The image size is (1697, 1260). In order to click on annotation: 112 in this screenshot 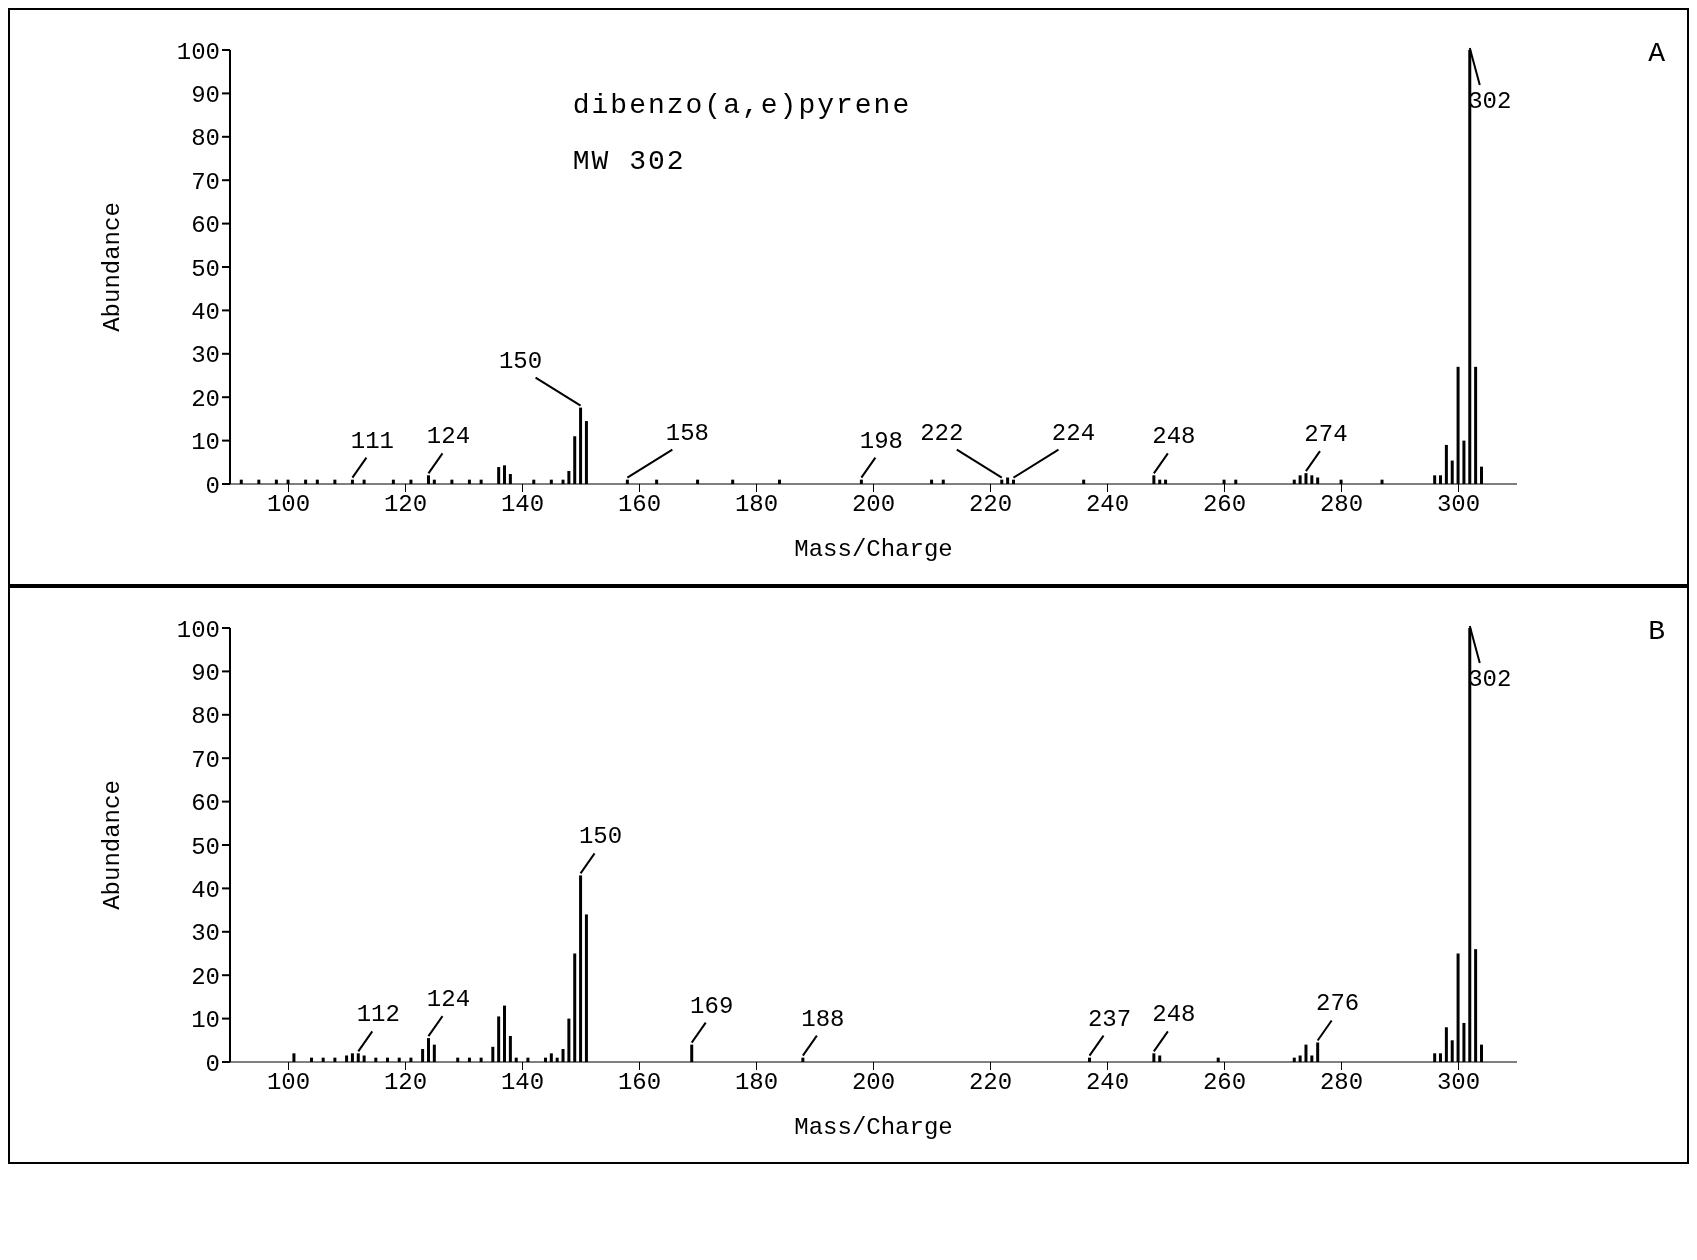, I will do `click(378, 1015)`.